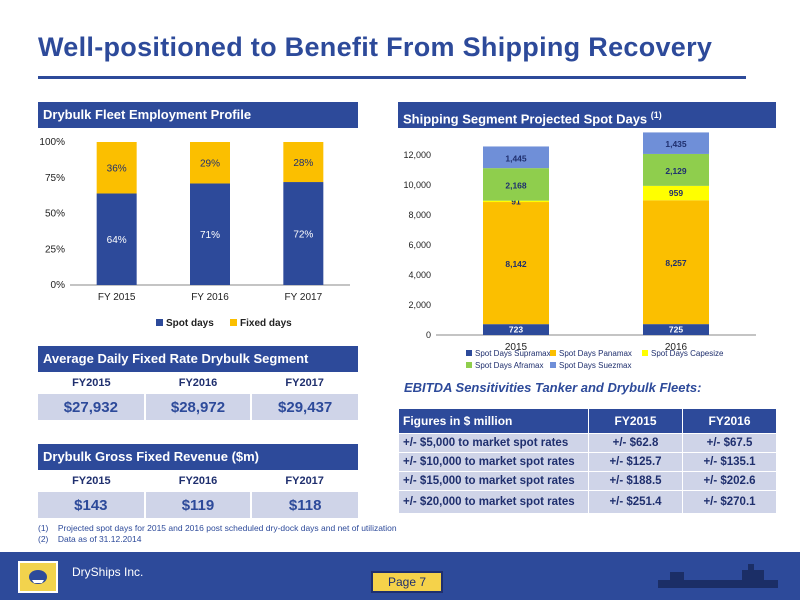 This screenshot has height=600, width=800. Describe the element at coordinates (493, 462) in the screenshot. I see `ebitda-cell: +/- $10,000 to market spot rates` at that location.